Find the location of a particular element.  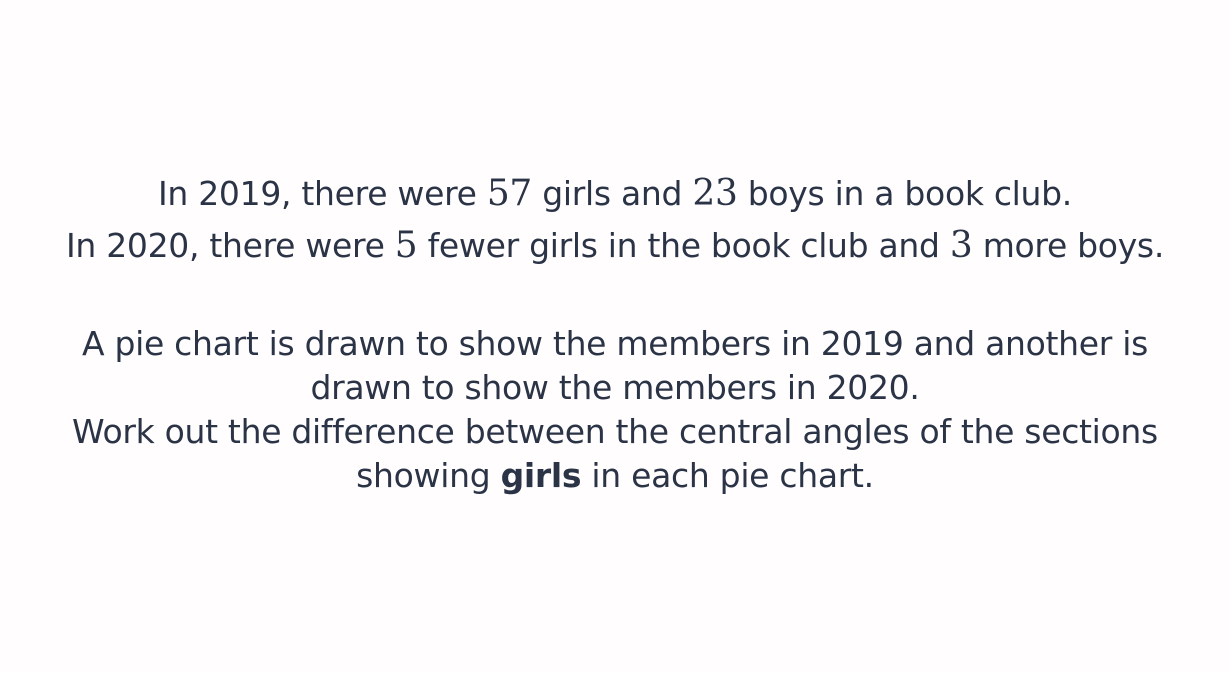

para2-line-4: showing girls in each pie chart. is located at coordinates (615, 476).